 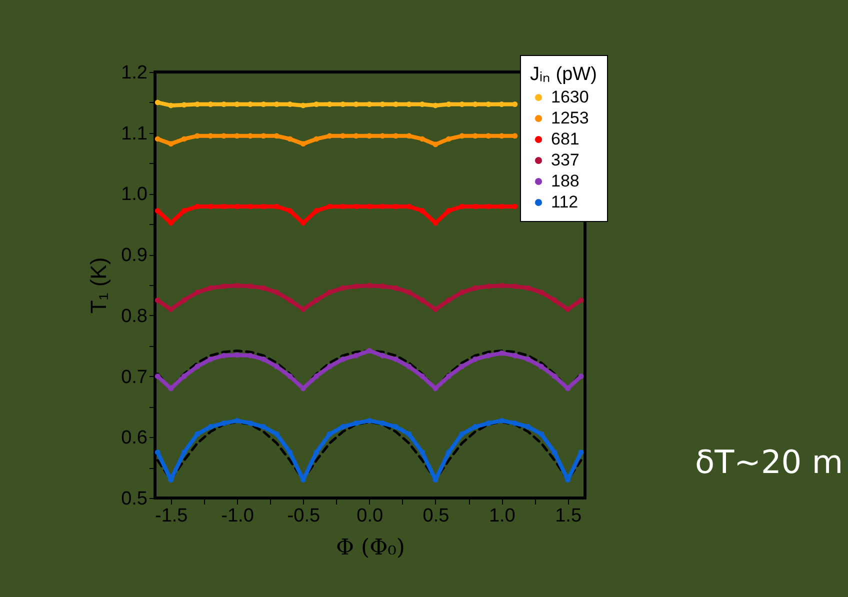 I want to click on x-tick-label: -1.5, so click(x=171, y=516).